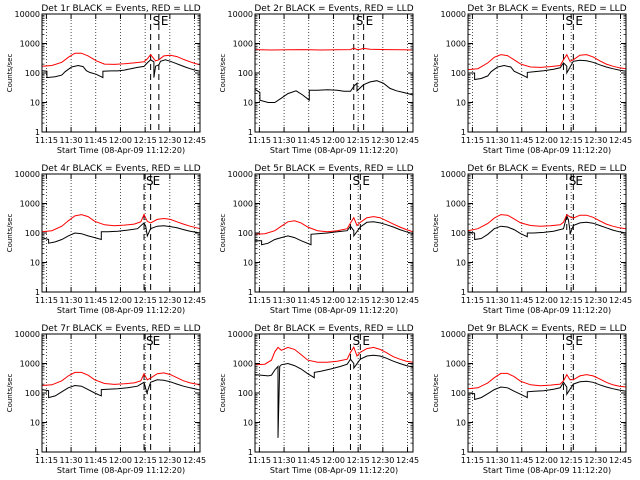 This screenshot has height=480, width=640. I want to click on plot-title: Det 1r BLACK = Events, RED = LLD, so click(120, 9).